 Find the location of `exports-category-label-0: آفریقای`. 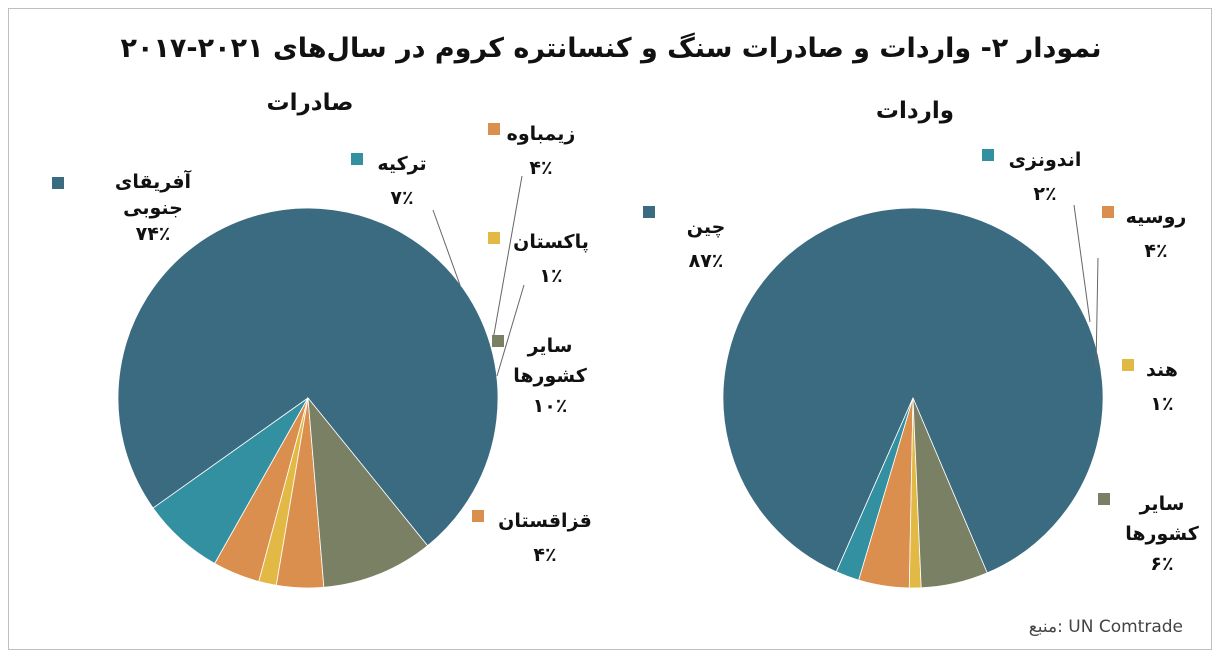

exports-category-label-0: آفریقای is located at coordinates (153, 181).